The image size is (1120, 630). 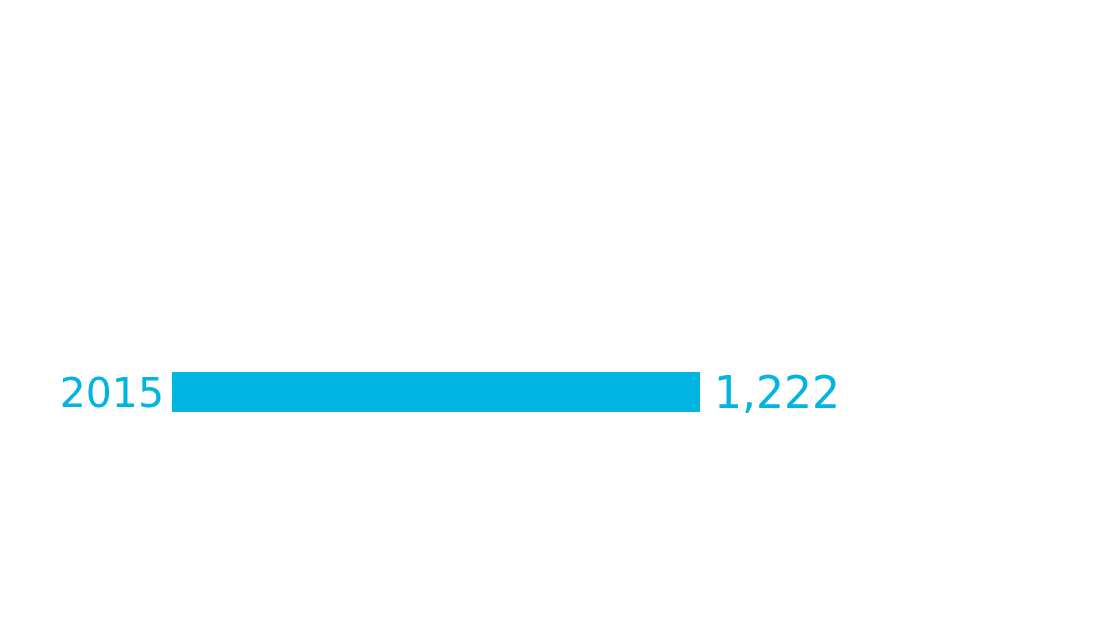 What do you see at coordinates (777, 392) in the screenshot?
I see `data-label: 1,222` at bounding box center [777, 392].